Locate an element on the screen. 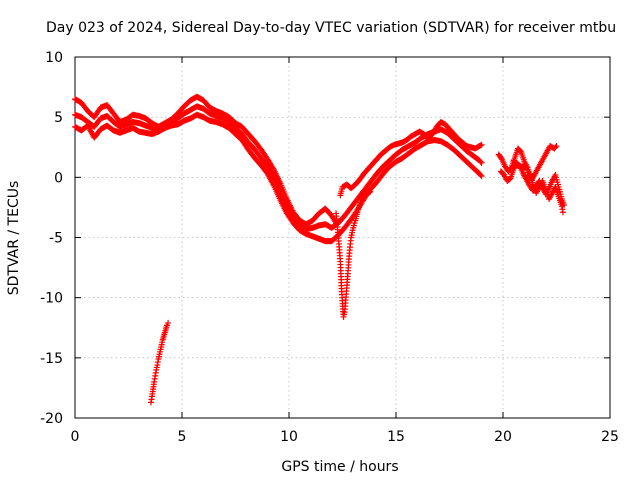  y-tick-label: -15 is located at coordinates (51, 359).